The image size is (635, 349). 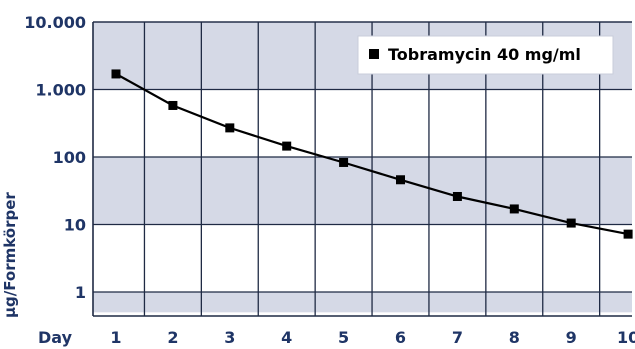 What do you see at coordinates (400, 337) in the screenshot?
I see `x-tick-label: 6` at bounding box center [400, 337].